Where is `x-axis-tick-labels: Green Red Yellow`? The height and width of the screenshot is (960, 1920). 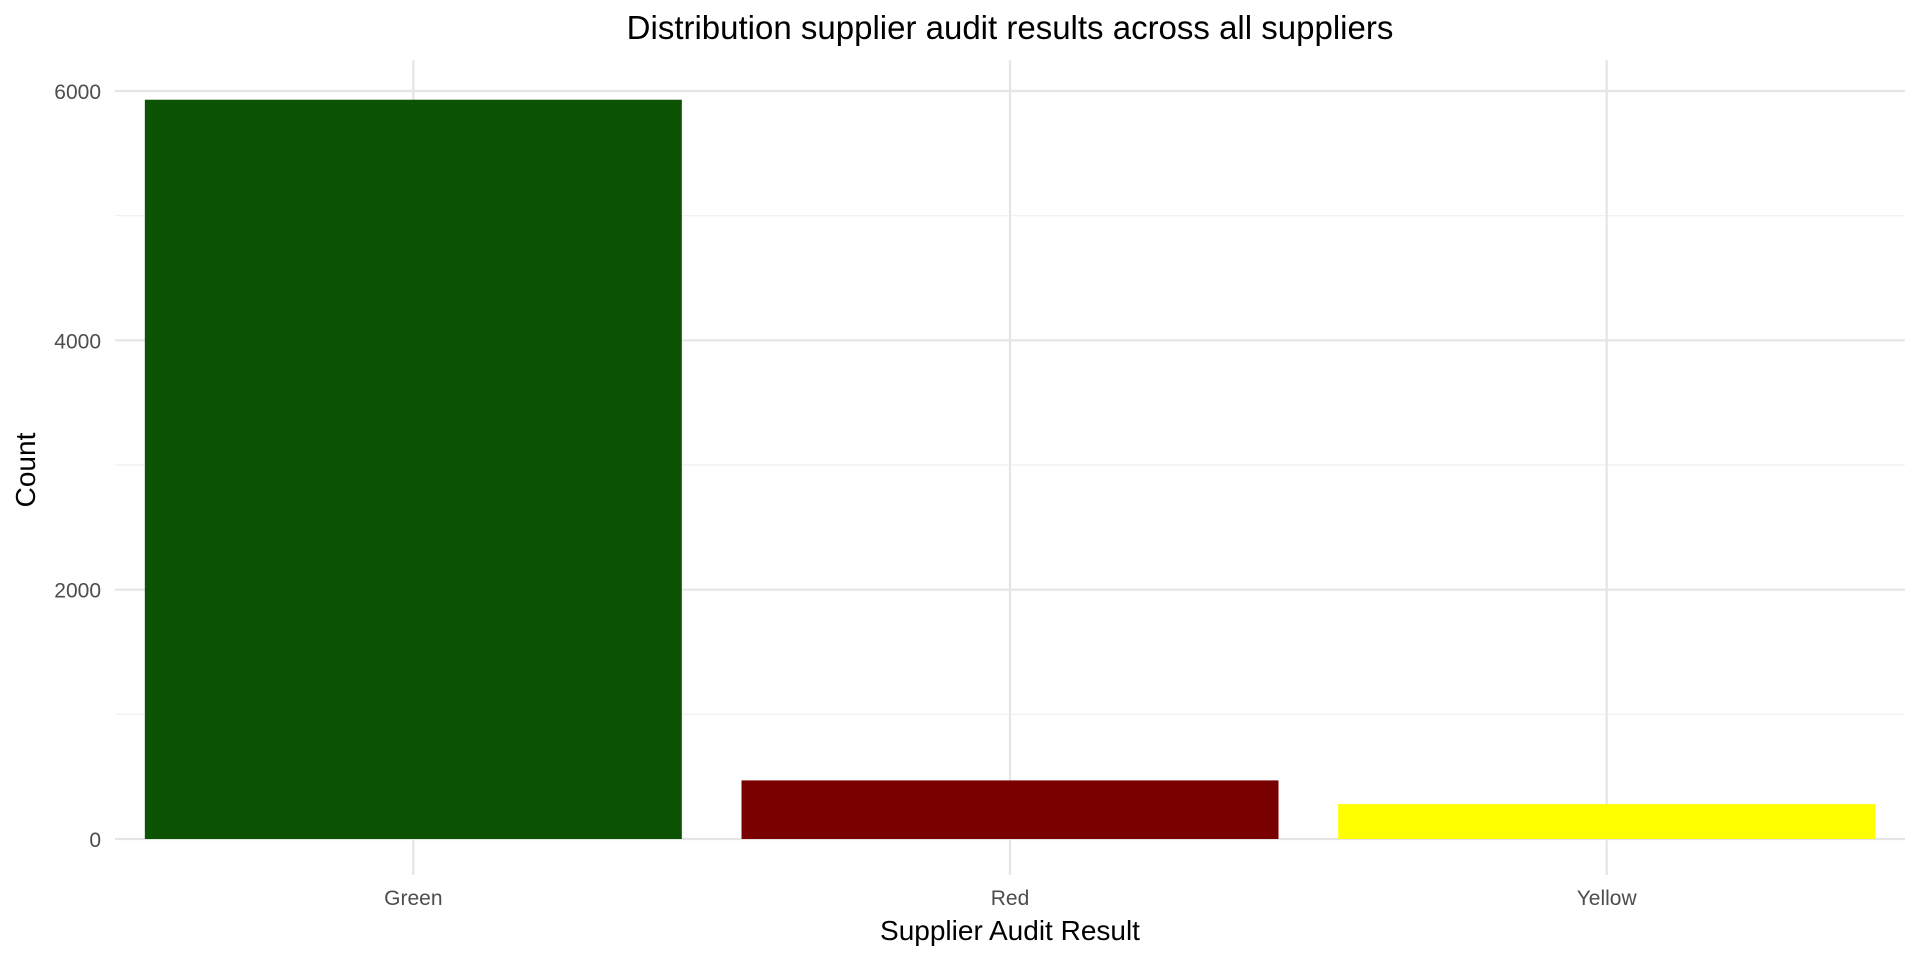 x-axis-tick-labels: Green Red Yellow is located at coordinates (1010, 898).